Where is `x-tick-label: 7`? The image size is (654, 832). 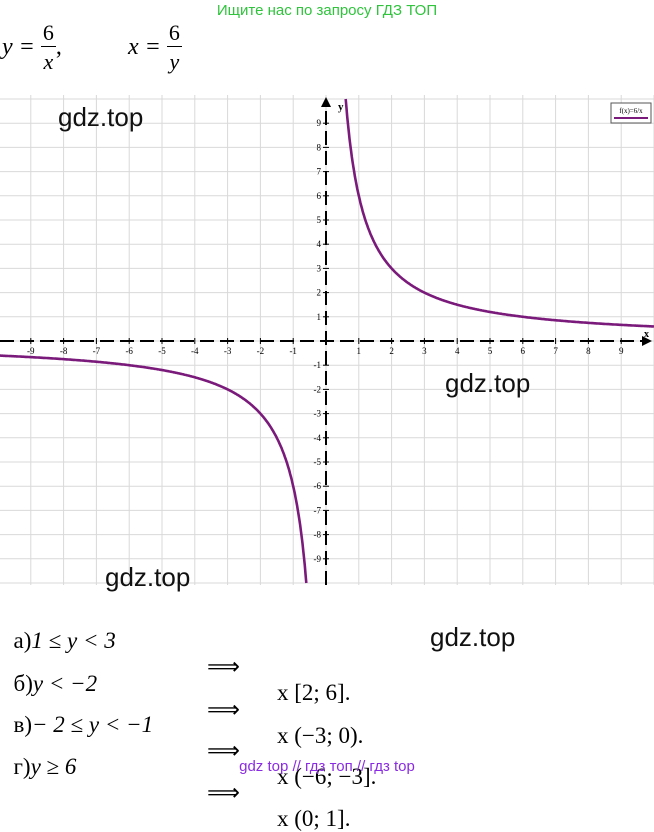
x-tick-label: 7 is located at coordinates (555, 351).